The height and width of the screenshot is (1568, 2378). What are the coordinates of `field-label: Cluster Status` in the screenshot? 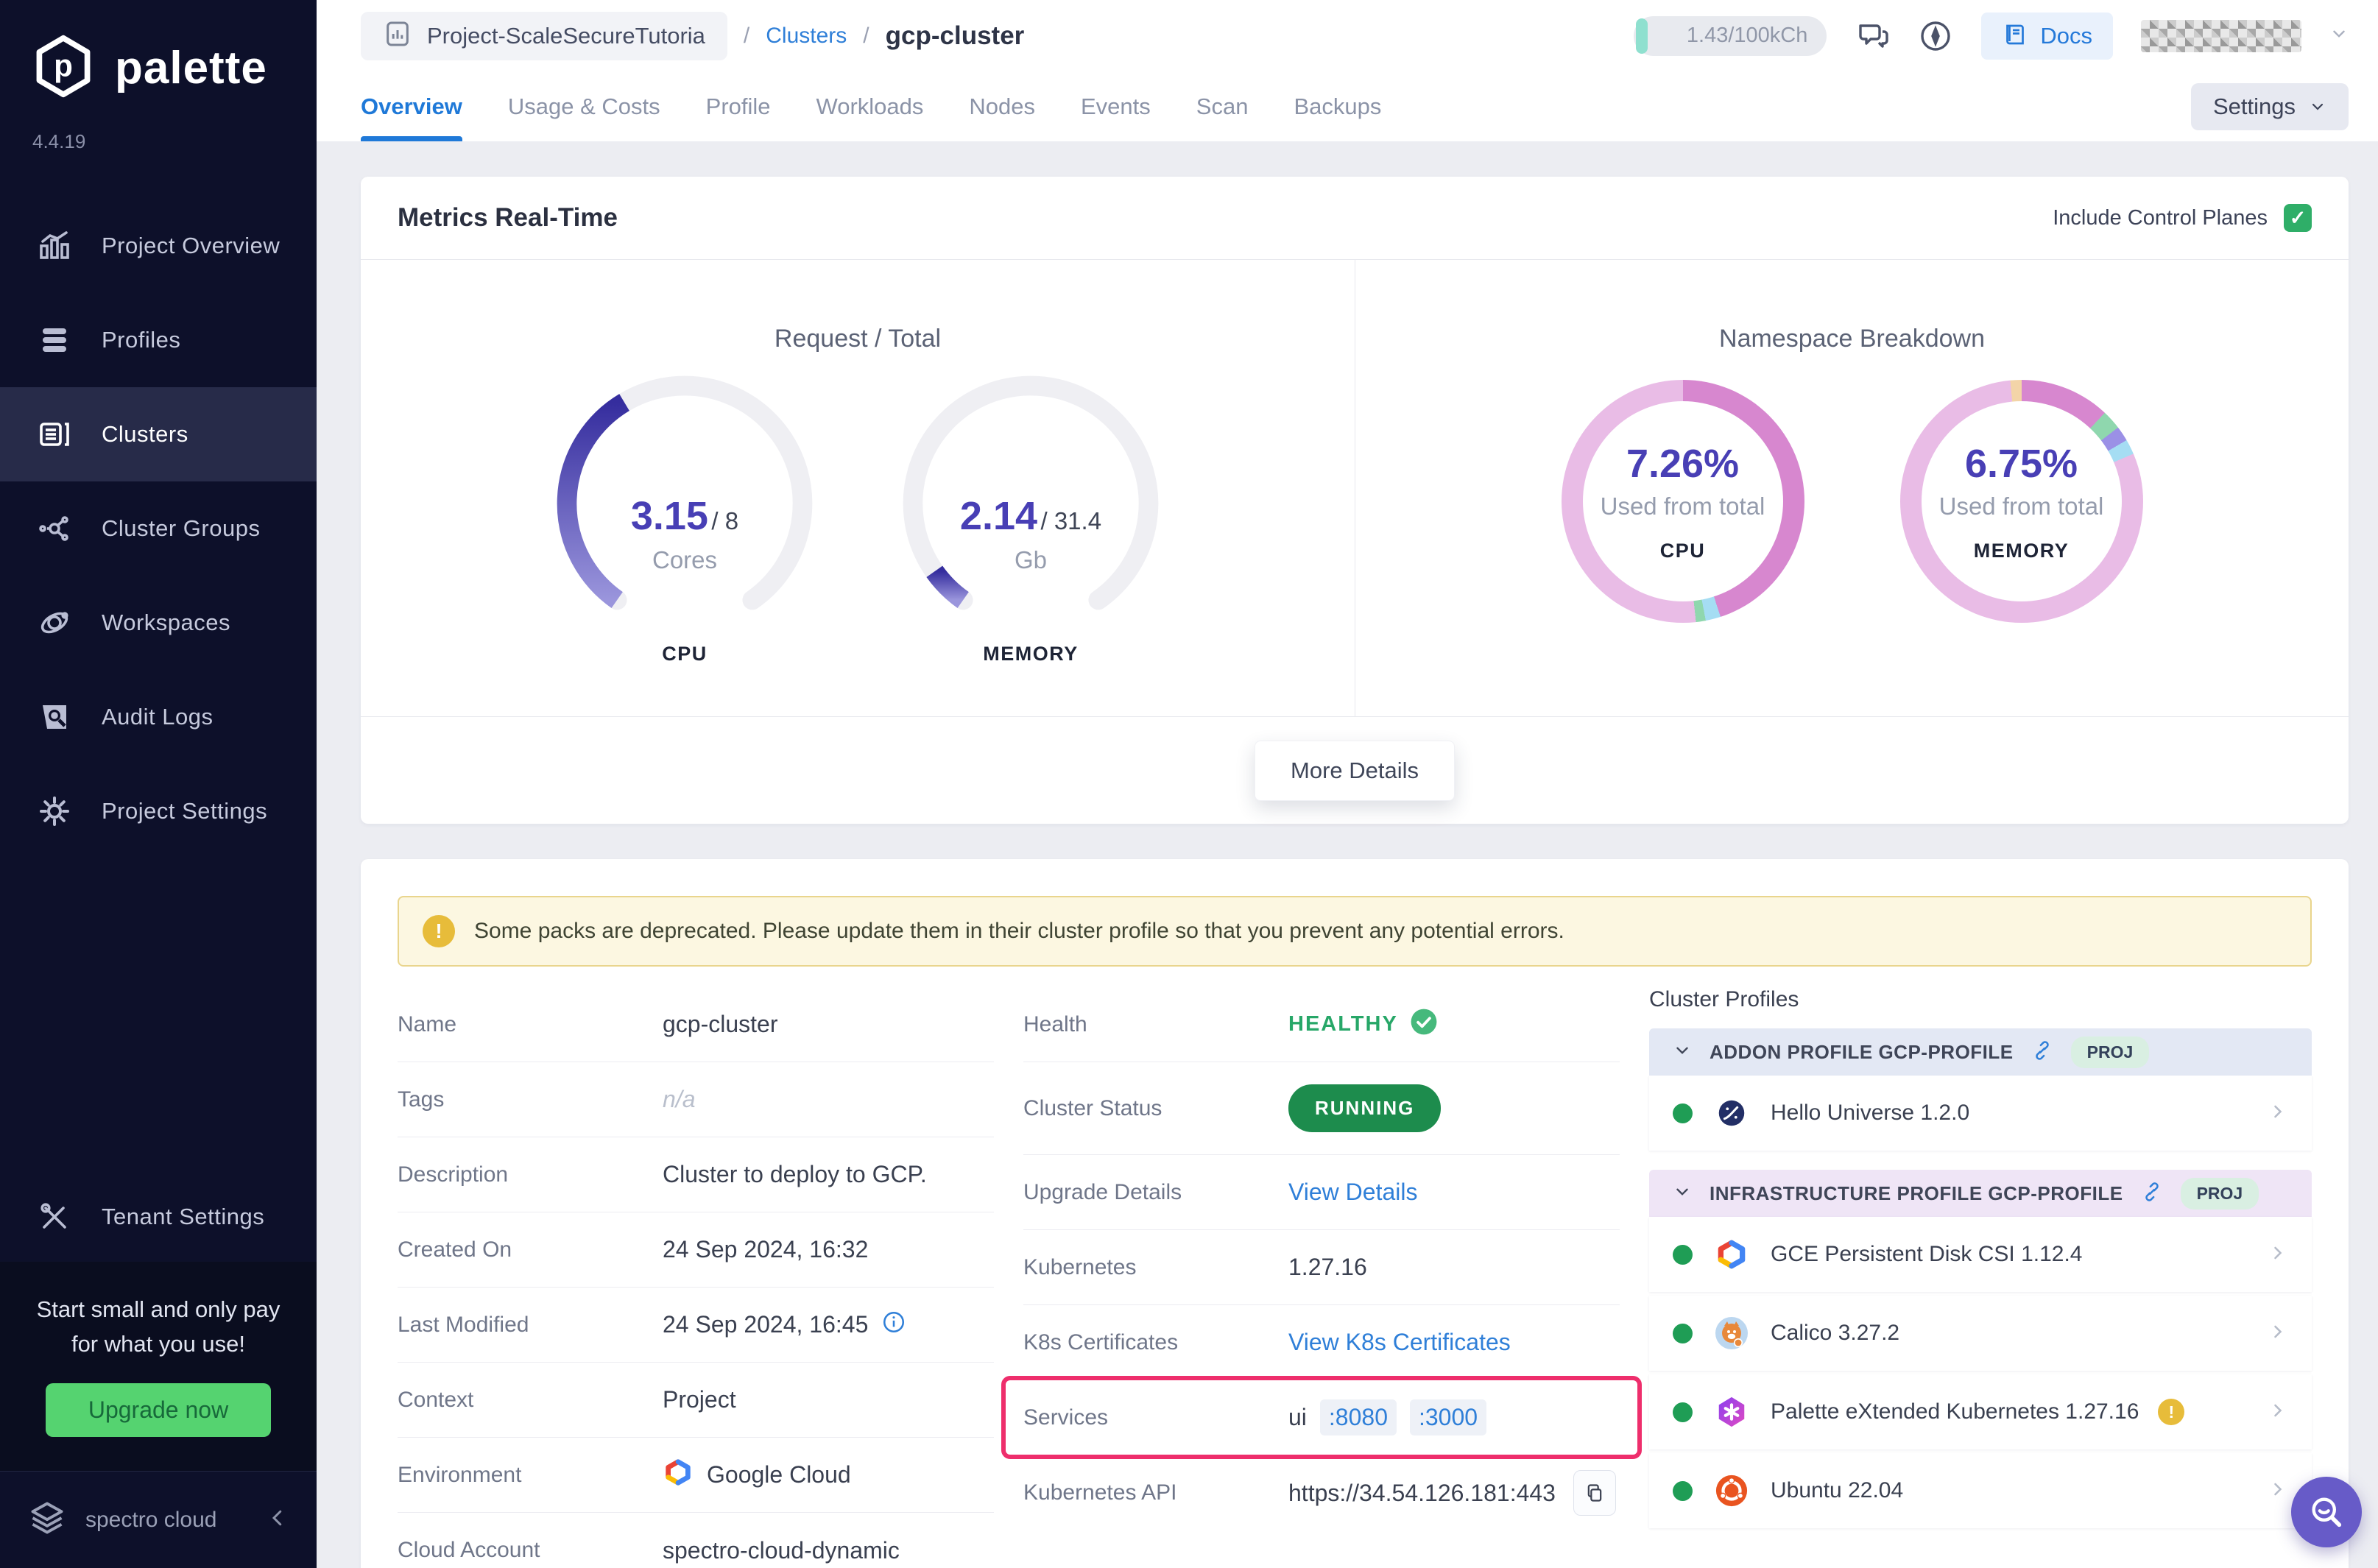 It's located at (1092, 1107).